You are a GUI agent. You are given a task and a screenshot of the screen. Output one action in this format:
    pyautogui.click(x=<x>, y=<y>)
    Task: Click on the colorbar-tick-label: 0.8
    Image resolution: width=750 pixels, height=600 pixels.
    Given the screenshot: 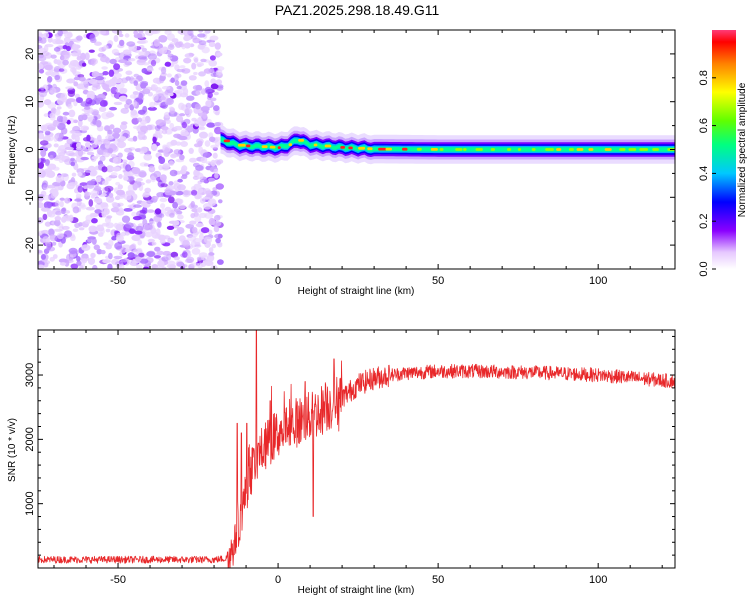 What is the action you would take?
    pyautogui.click(x=704, y=77)
    